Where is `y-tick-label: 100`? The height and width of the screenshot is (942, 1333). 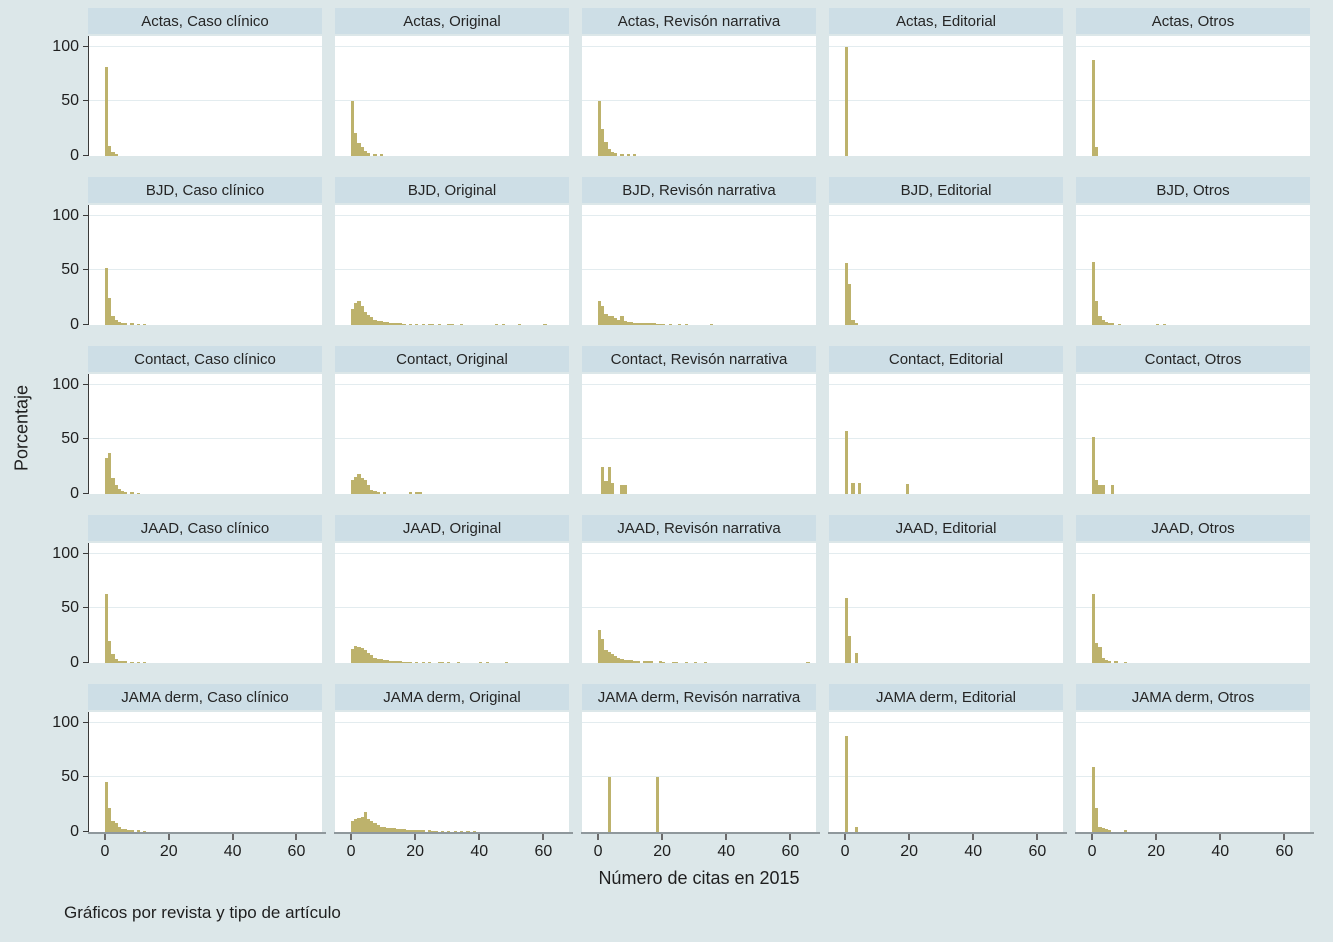
y-tick-label: 100 is located at coordinates (65, 722).